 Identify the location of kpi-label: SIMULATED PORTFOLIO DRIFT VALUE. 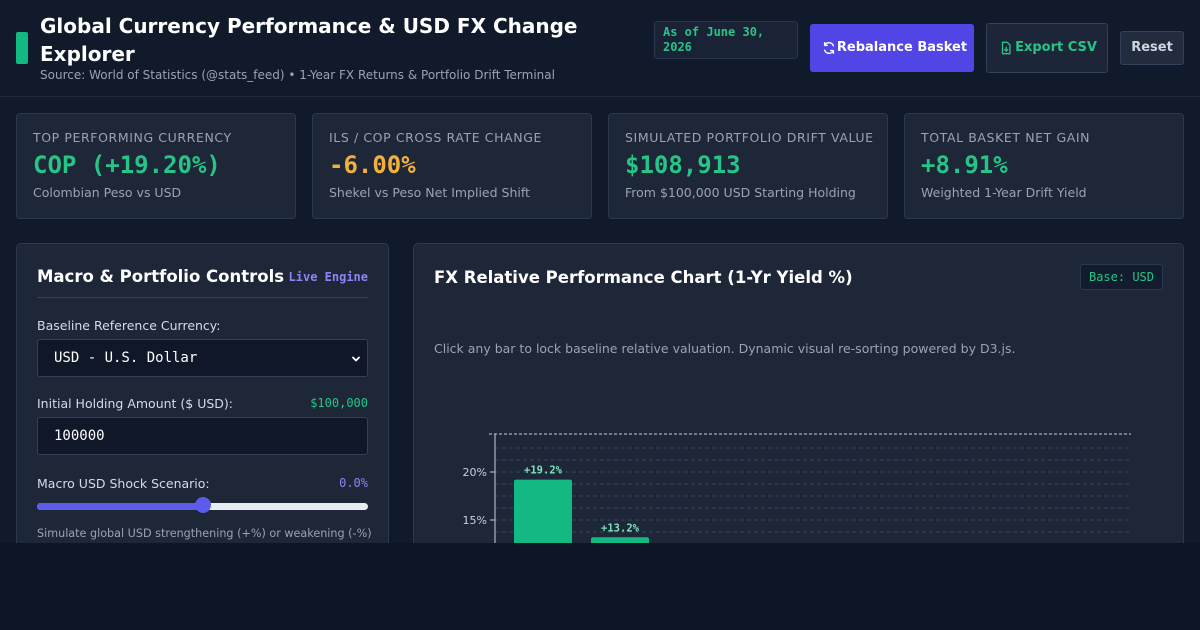
(749, 137).